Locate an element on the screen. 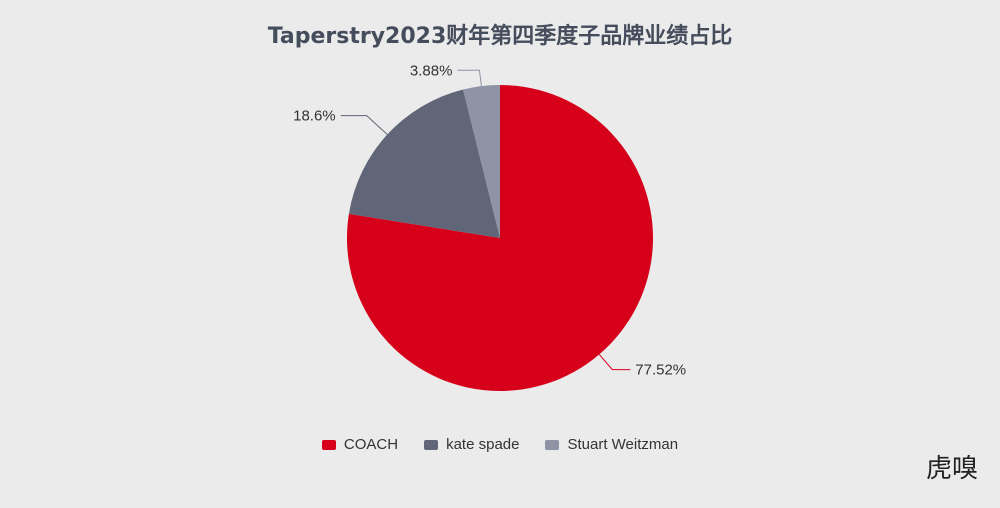  legend-item-stuart-weitzman: Stuart Weitzman is located at coordinates (611, 444).